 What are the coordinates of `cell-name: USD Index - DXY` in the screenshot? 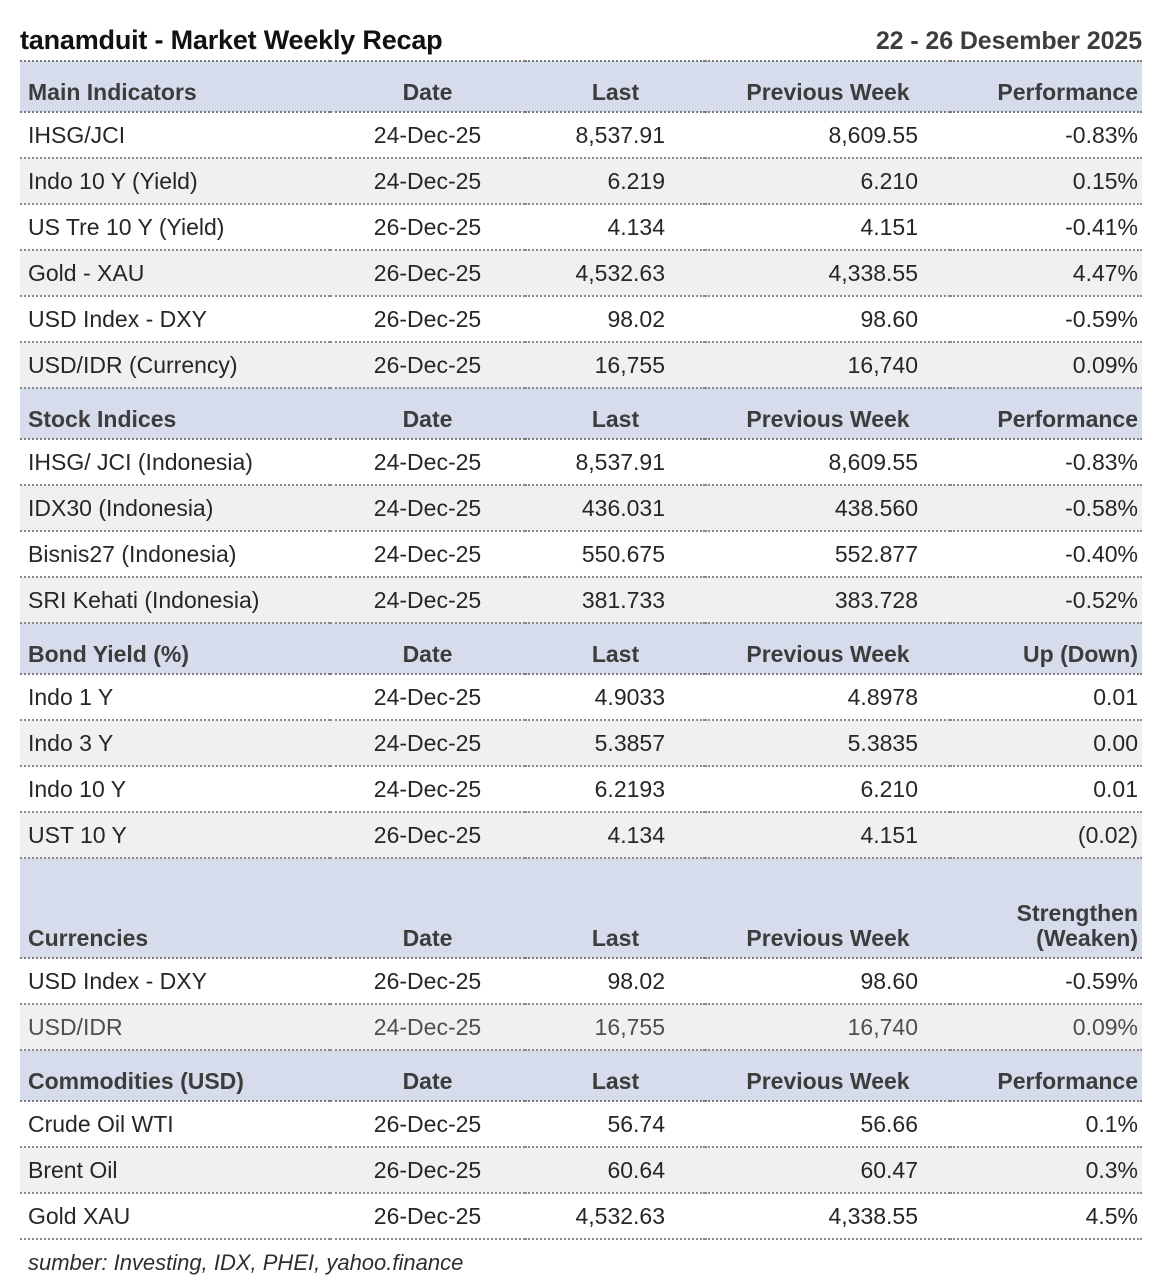 It's located at (175, 319).